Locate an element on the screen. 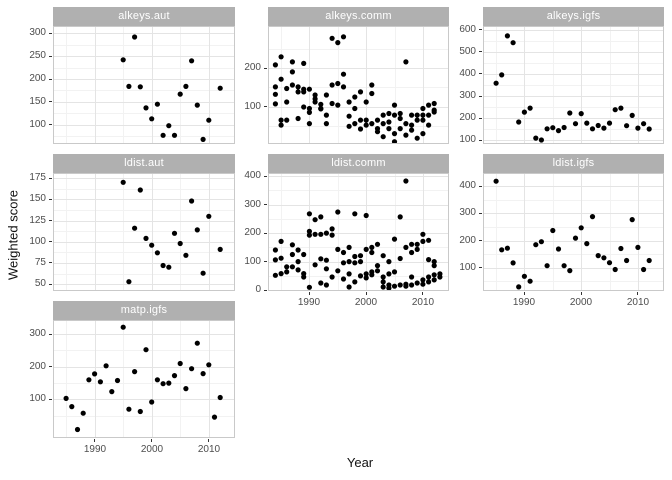 This screenshot has height=480, width=672. facet-strip: ldist.aut is located at coordinates (144, 163).